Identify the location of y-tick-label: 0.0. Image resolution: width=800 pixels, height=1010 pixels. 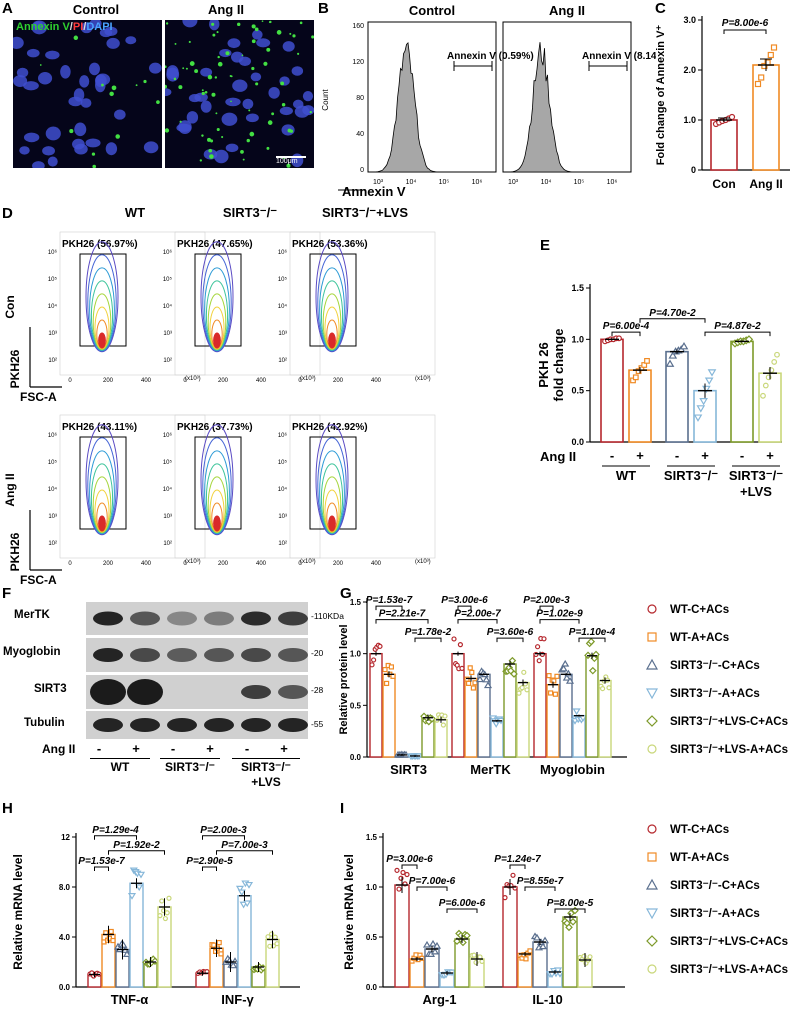
(356, 757).